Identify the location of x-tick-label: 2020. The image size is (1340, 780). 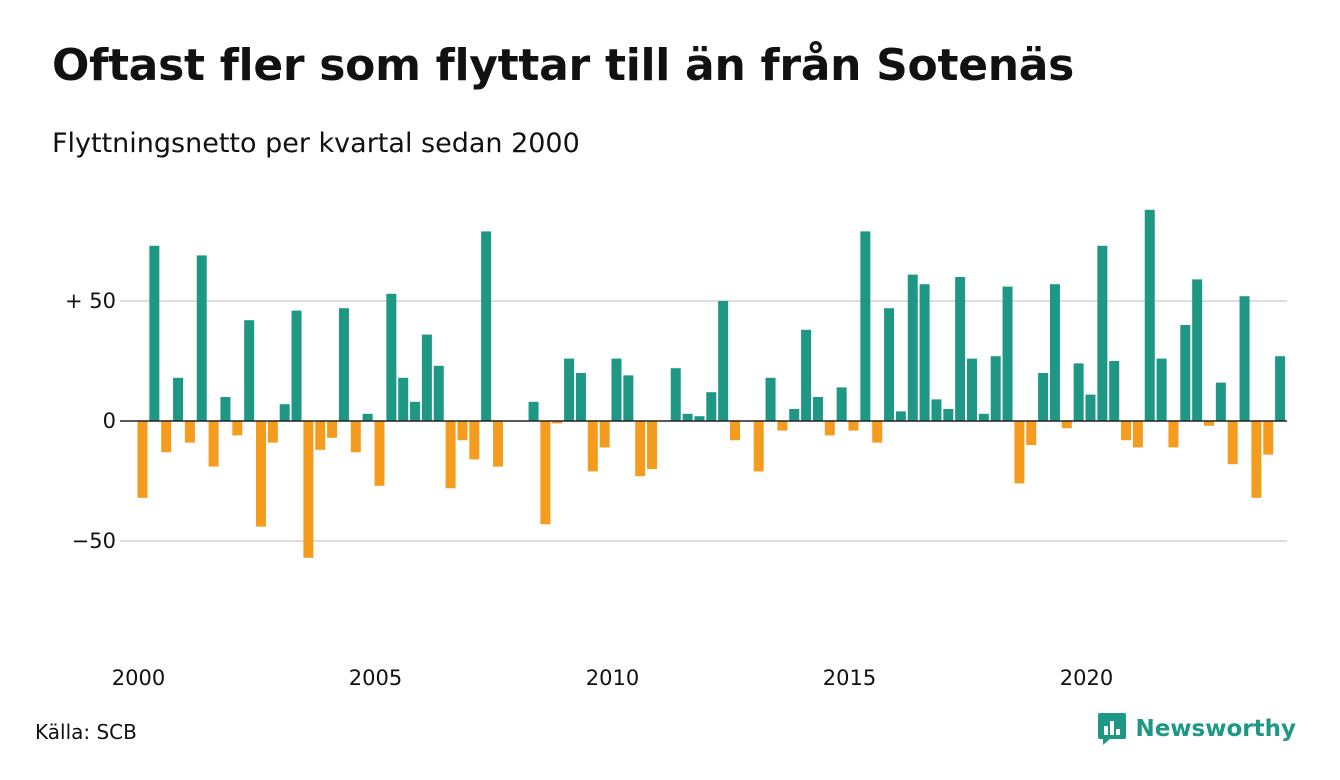
(1086, 678).